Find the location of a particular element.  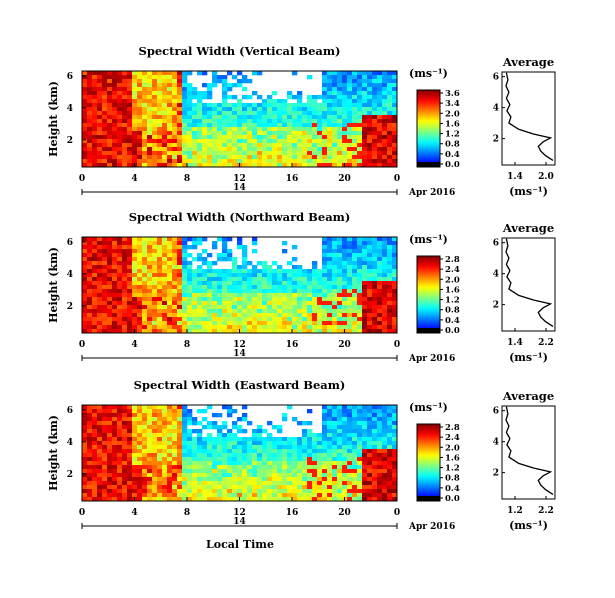

panel-title: Spectral Width (Eastward Beam) is located at coordinates (240, 385).